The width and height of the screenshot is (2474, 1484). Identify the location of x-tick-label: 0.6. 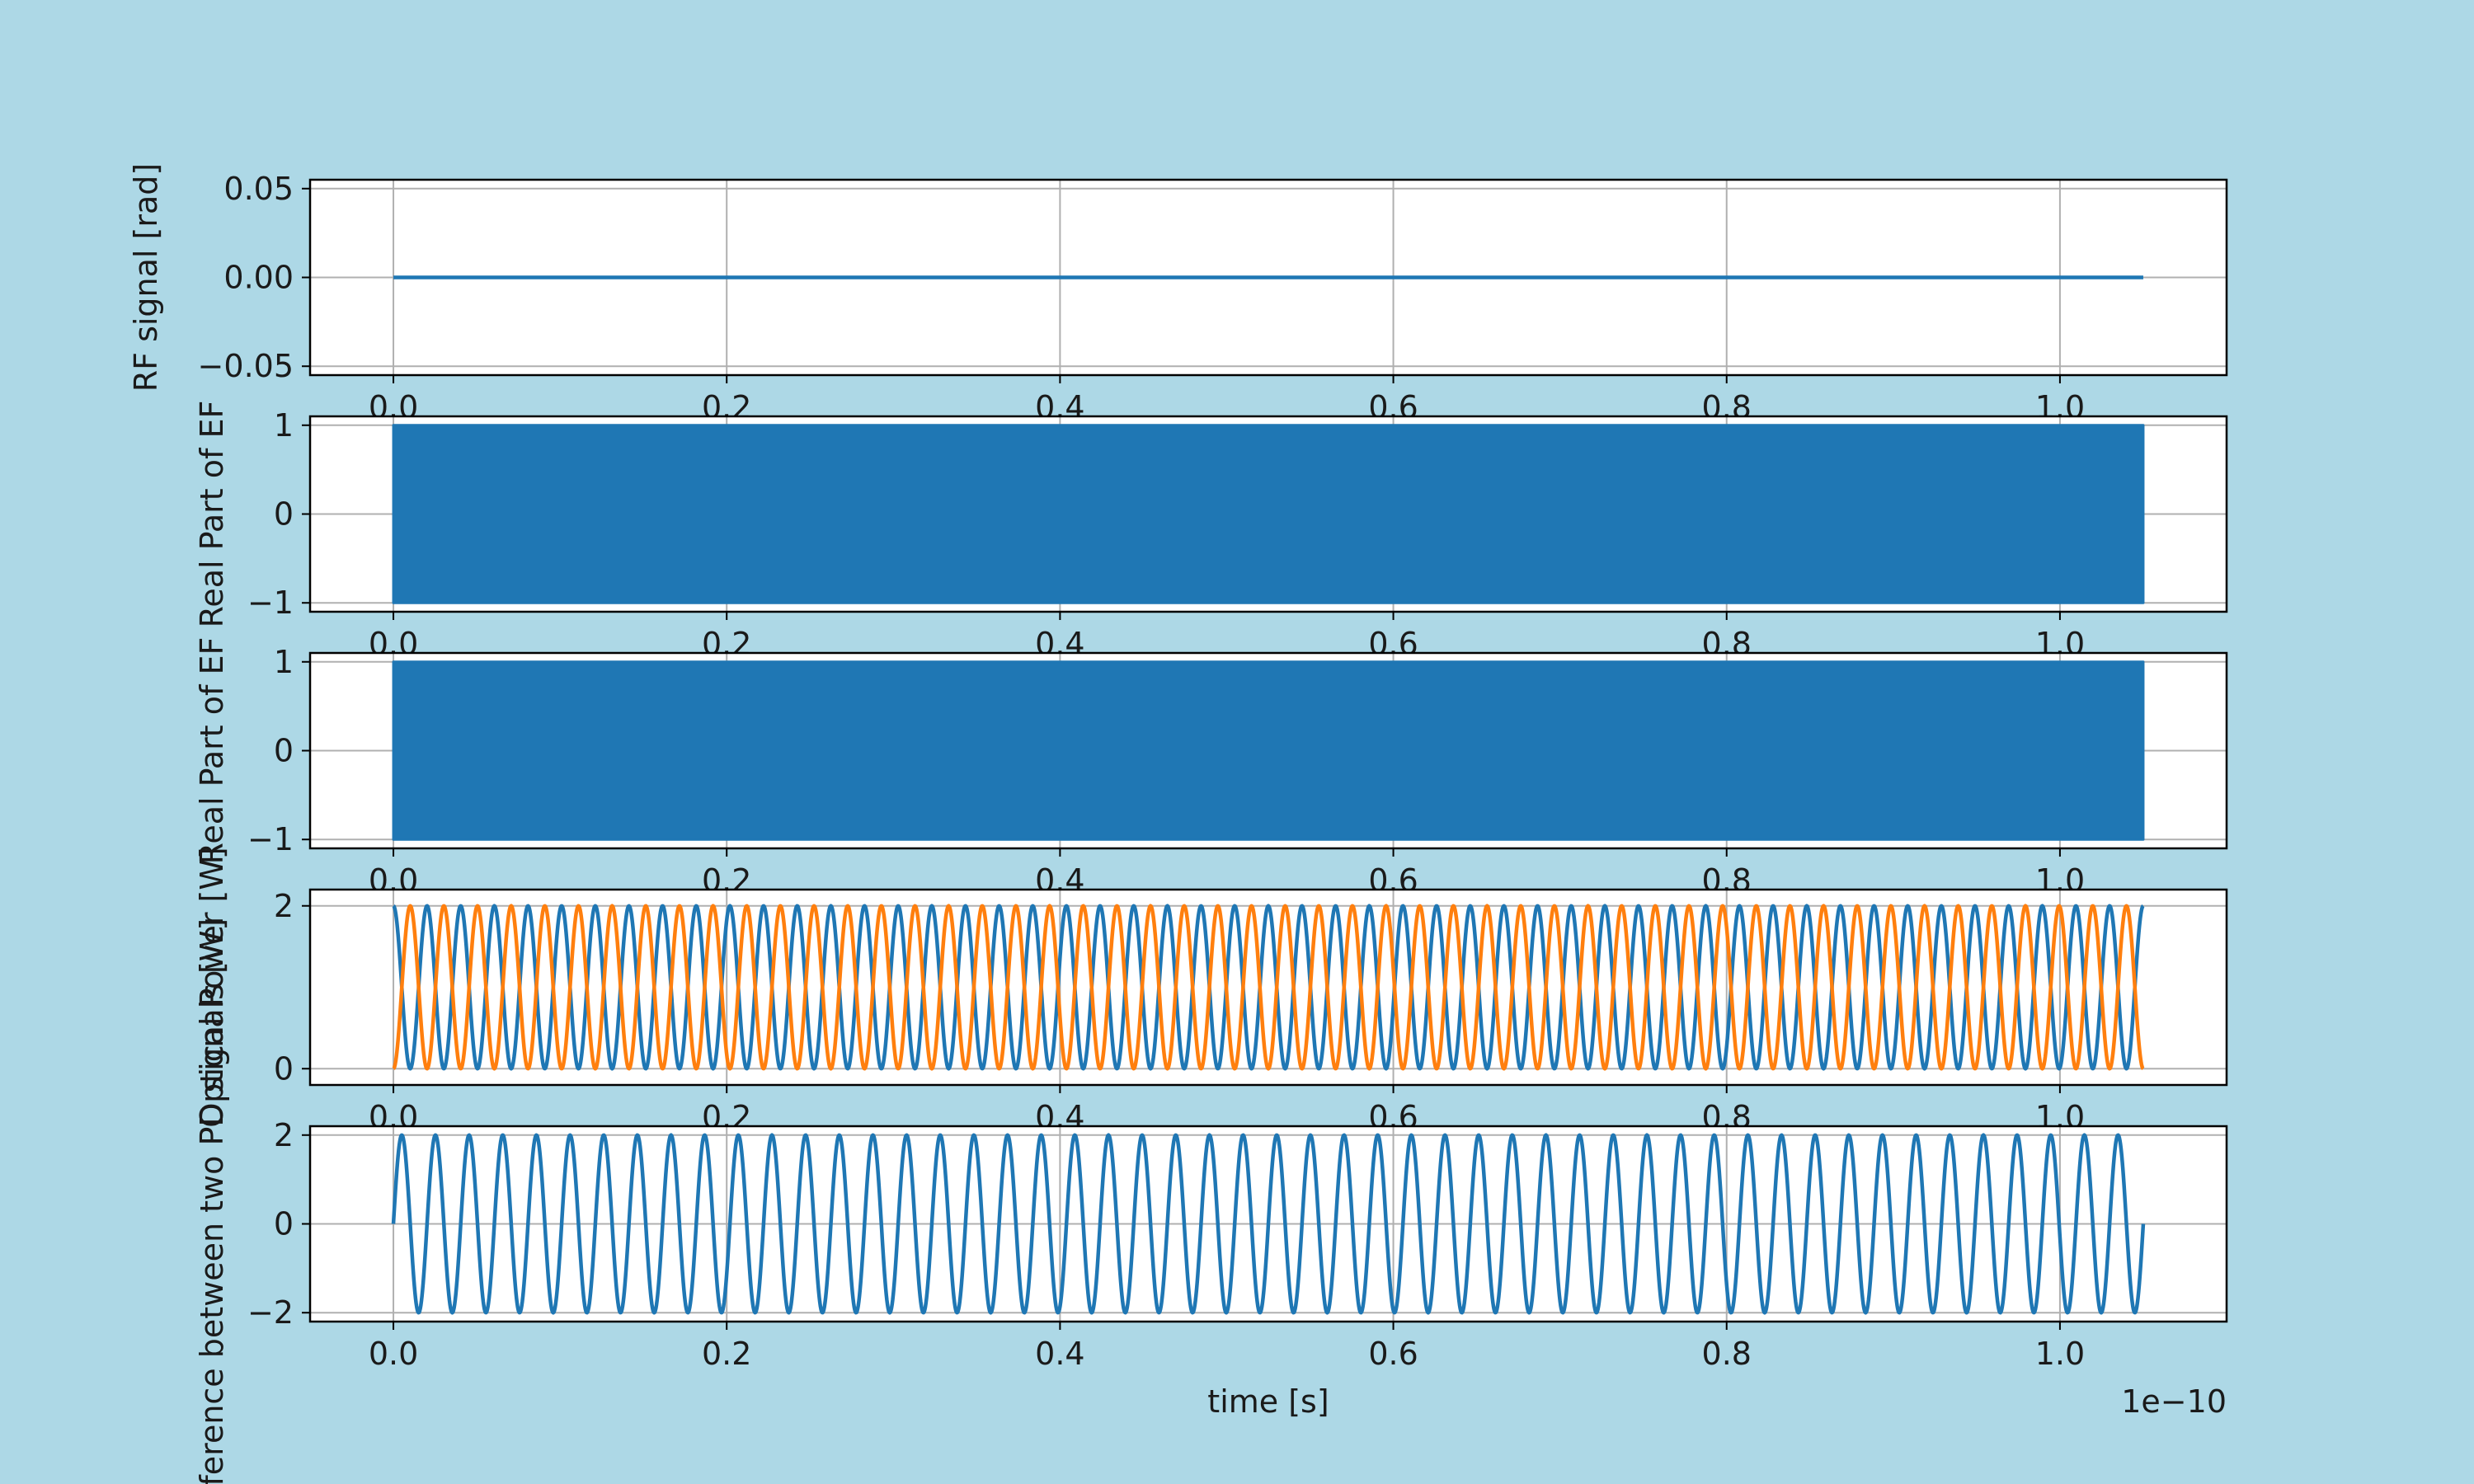
(1393, 1354).